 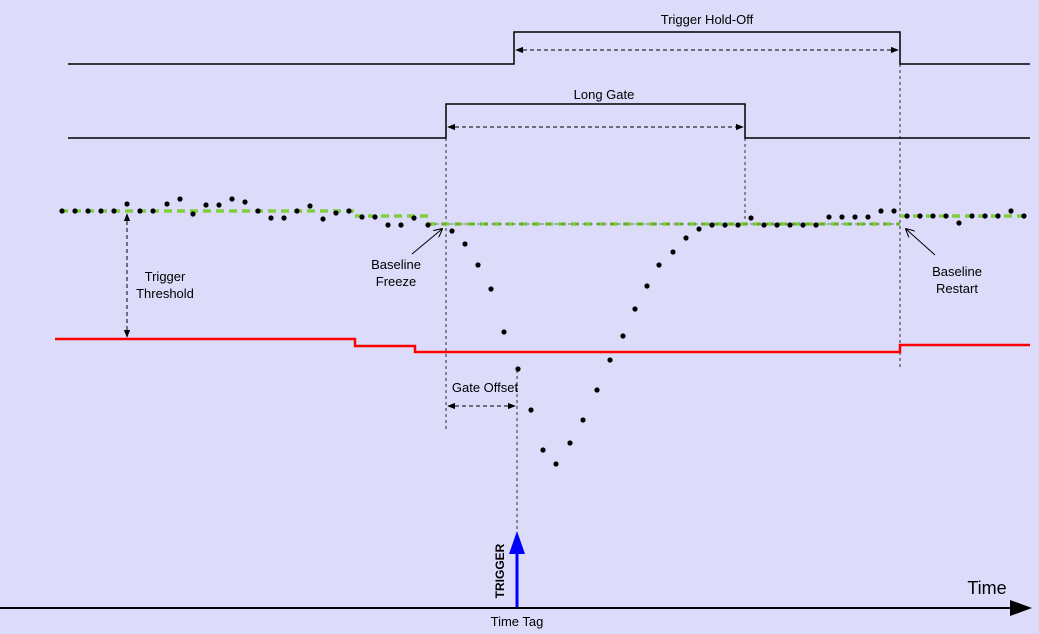 I want to click on time-tag-label: Time Tag, so click(x=517, y=621).